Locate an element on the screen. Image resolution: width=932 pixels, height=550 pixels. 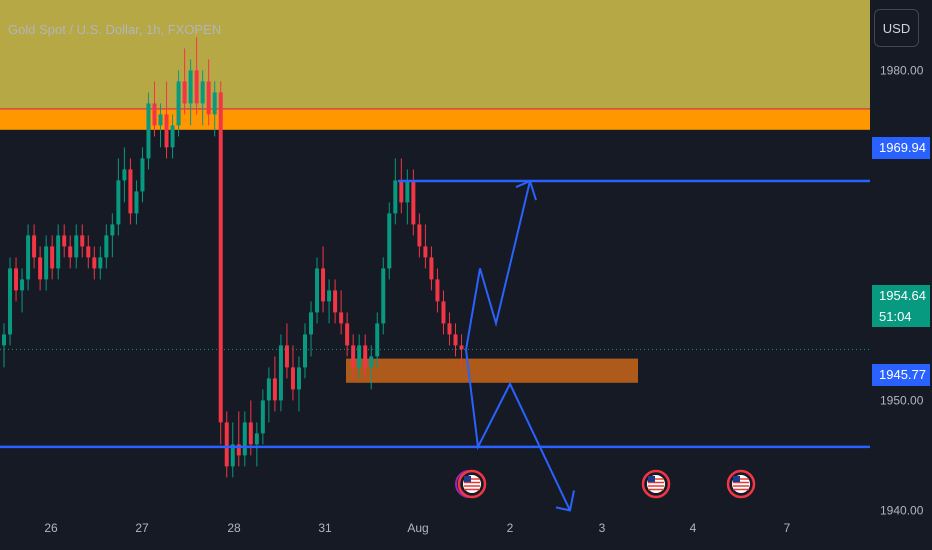
x-tick-label: 26 is located at coordinates (51, 528).